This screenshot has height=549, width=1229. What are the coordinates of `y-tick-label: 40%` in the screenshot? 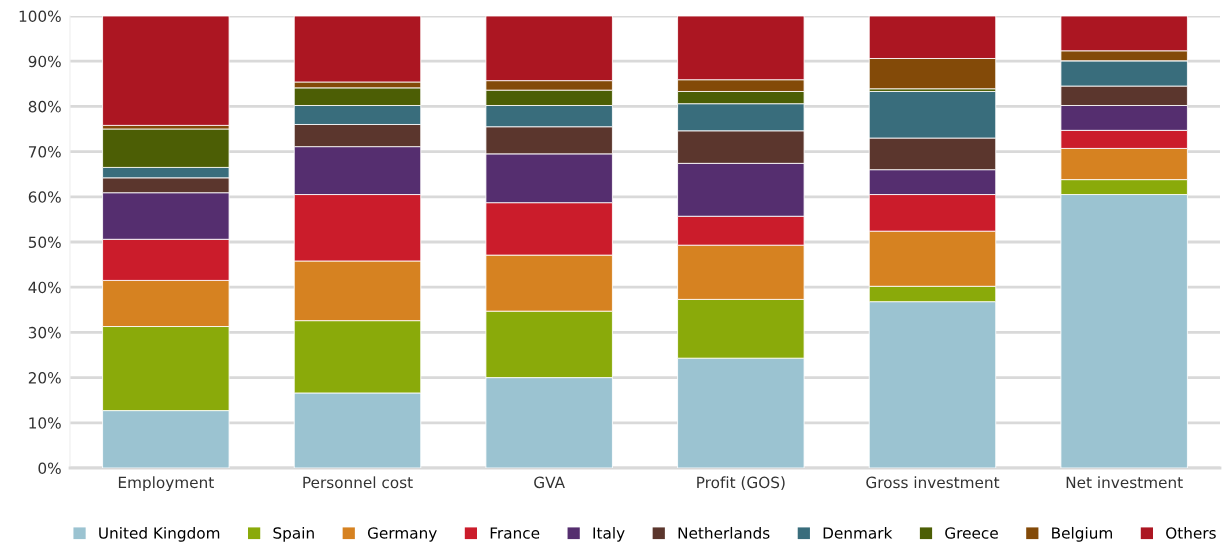 It's located at (44, 287).